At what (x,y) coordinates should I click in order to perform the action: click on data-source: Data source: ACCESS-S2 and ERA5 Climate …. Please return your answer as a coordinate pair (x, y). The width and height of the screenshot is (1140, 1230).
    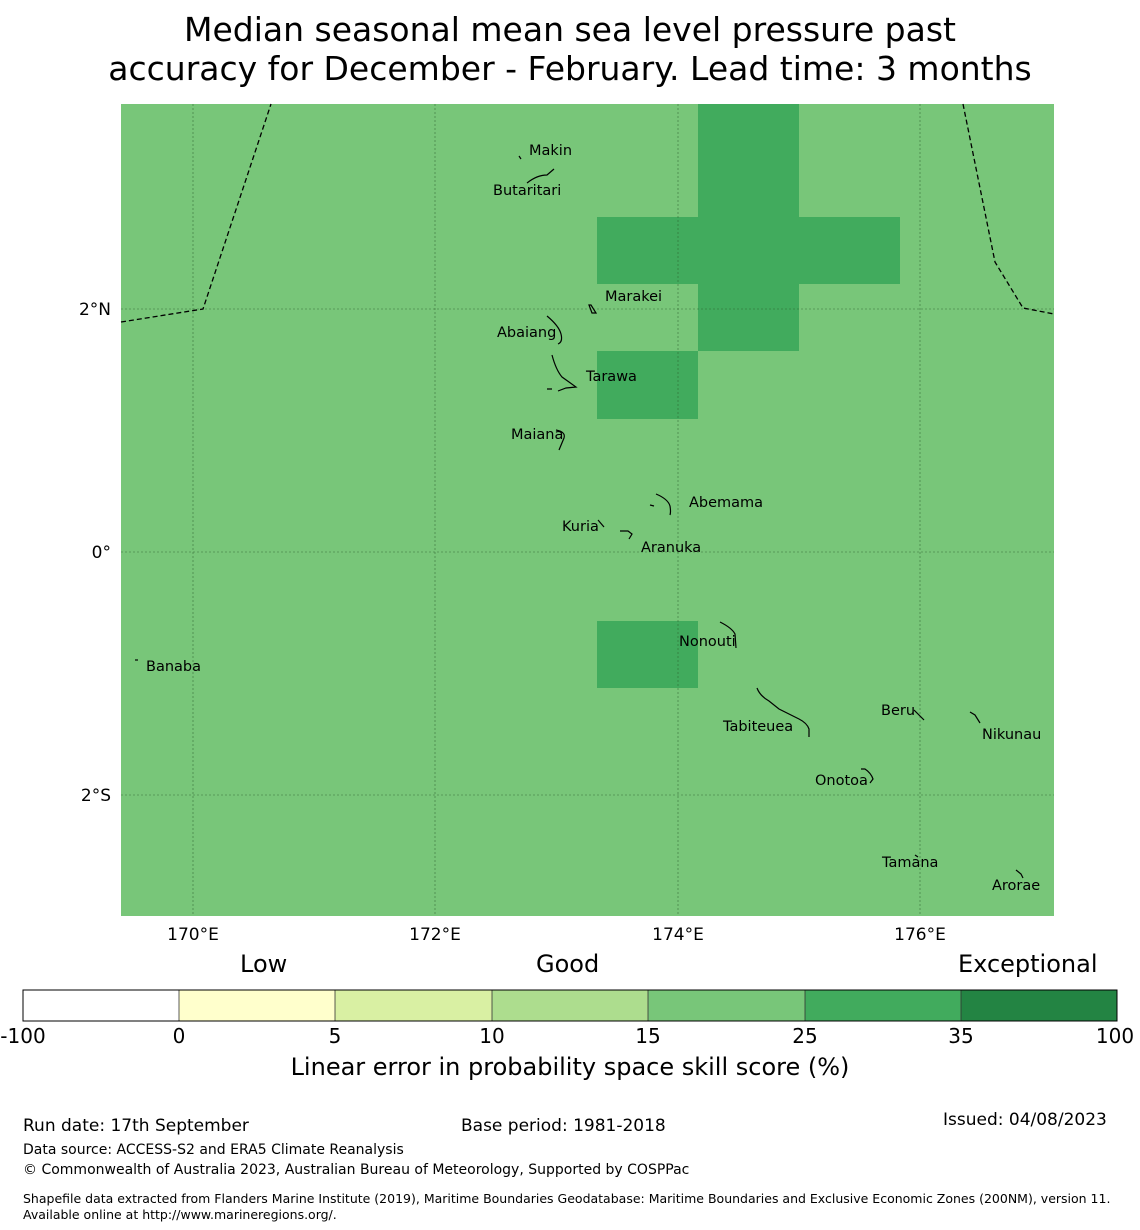
    Looking at the image, I should click on (213, 1150).